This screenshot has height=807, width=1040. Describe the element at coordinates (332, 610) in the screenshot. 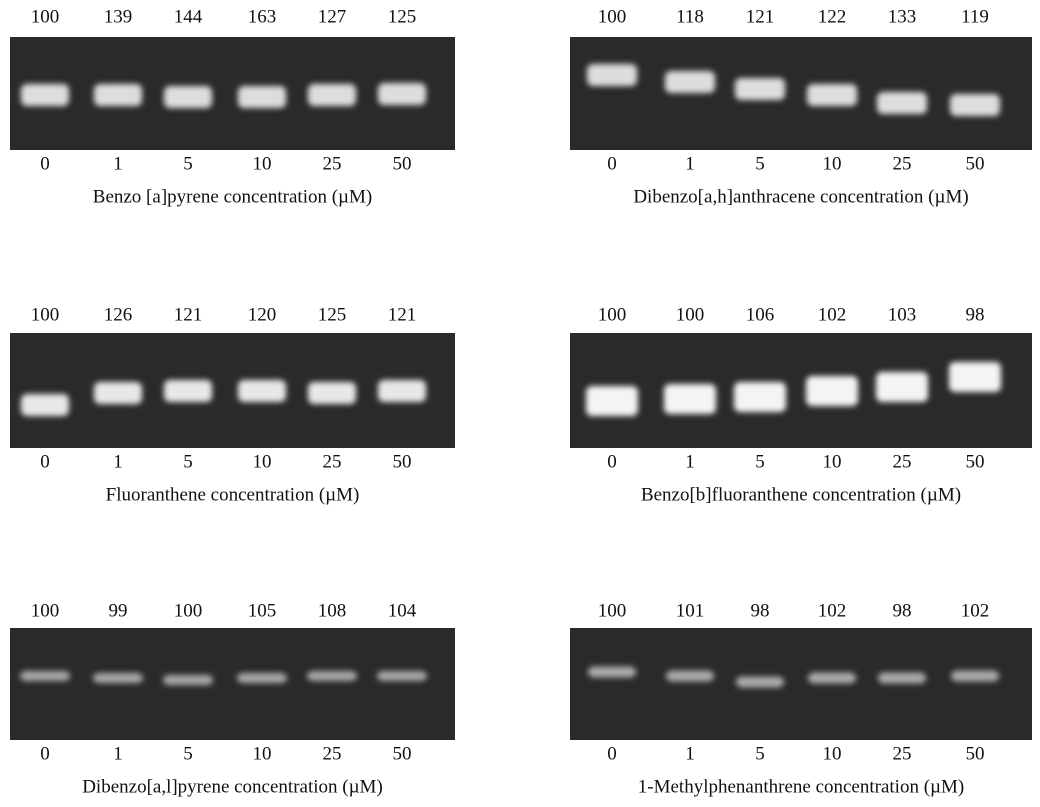

I see `band-intensity: 108` at that location.